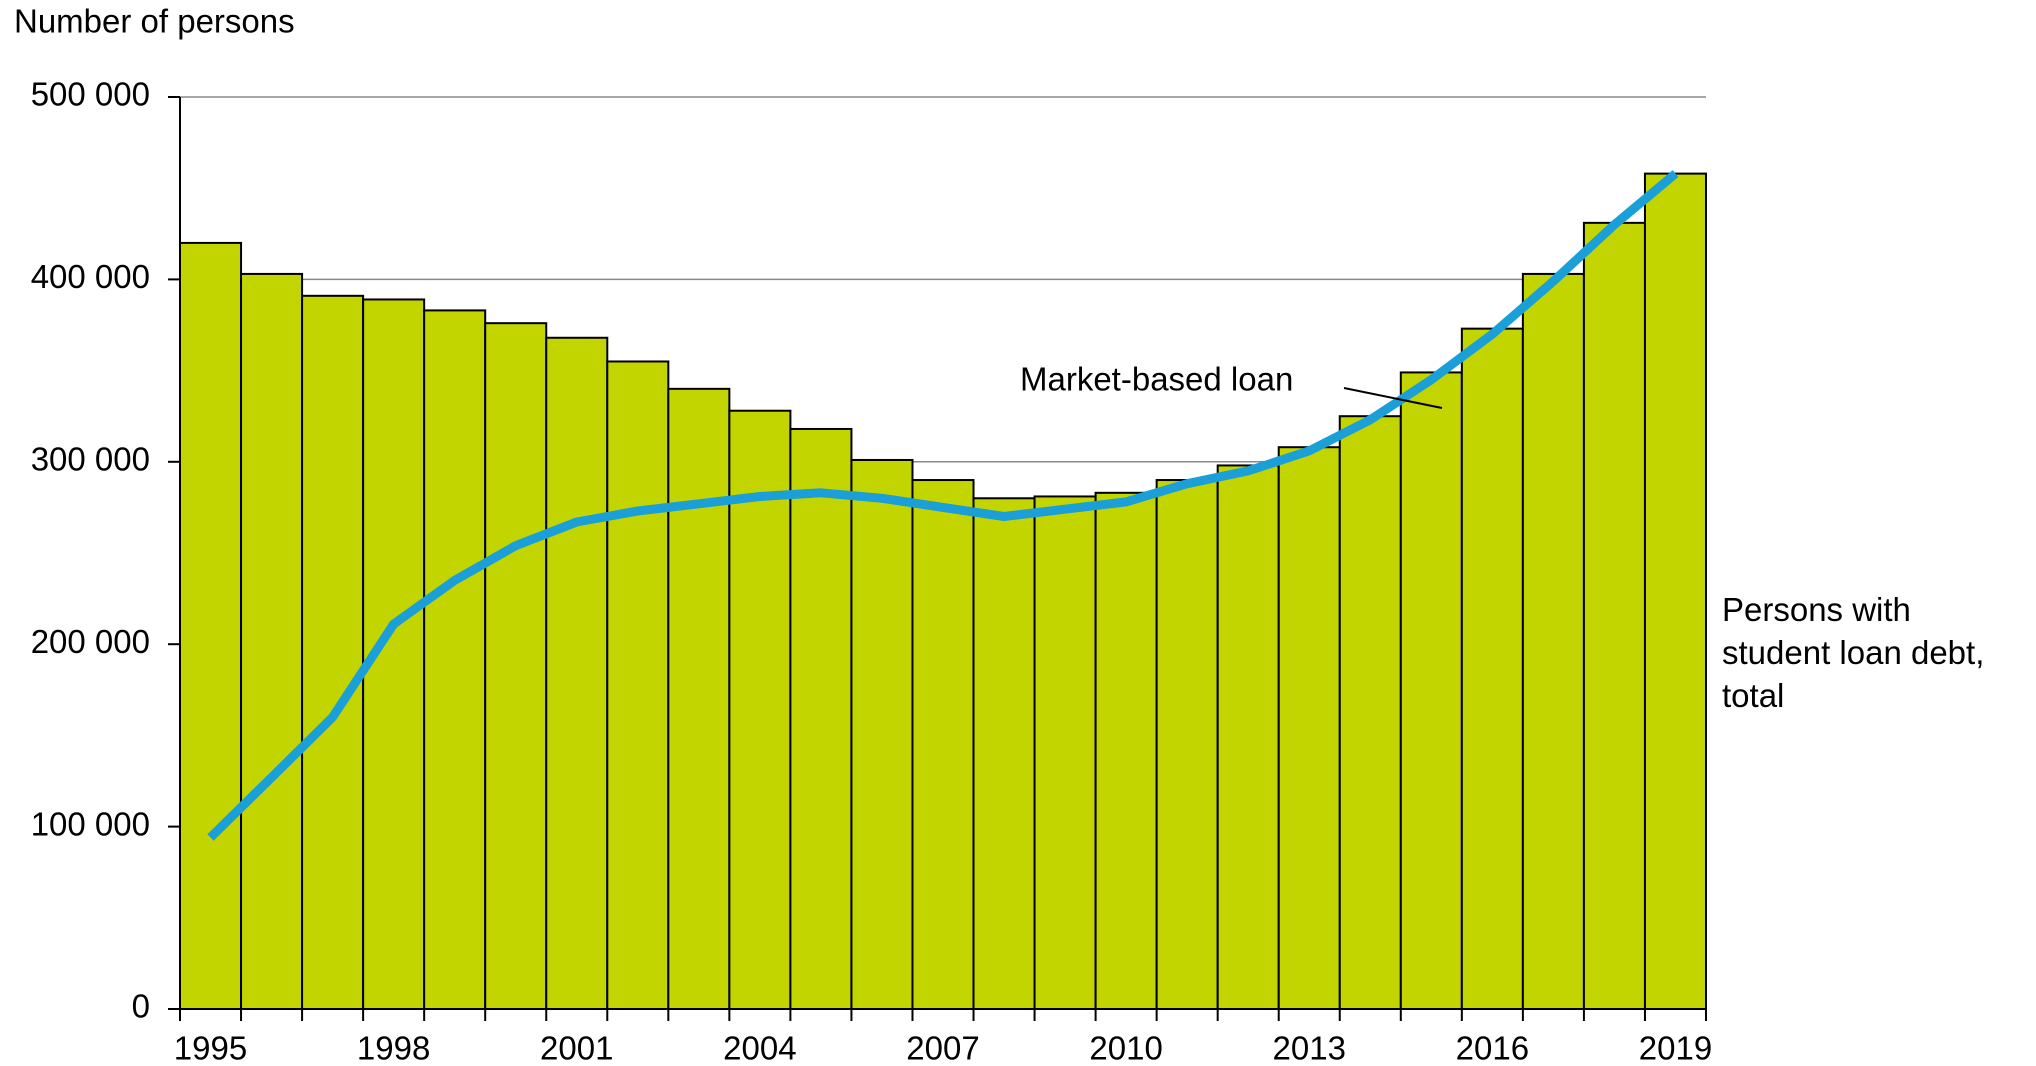  What do you see at coordinates (1156, 379) in the screenshot?
I see `line-series-label: Market-based loan` at bounding box center [1156, 379].